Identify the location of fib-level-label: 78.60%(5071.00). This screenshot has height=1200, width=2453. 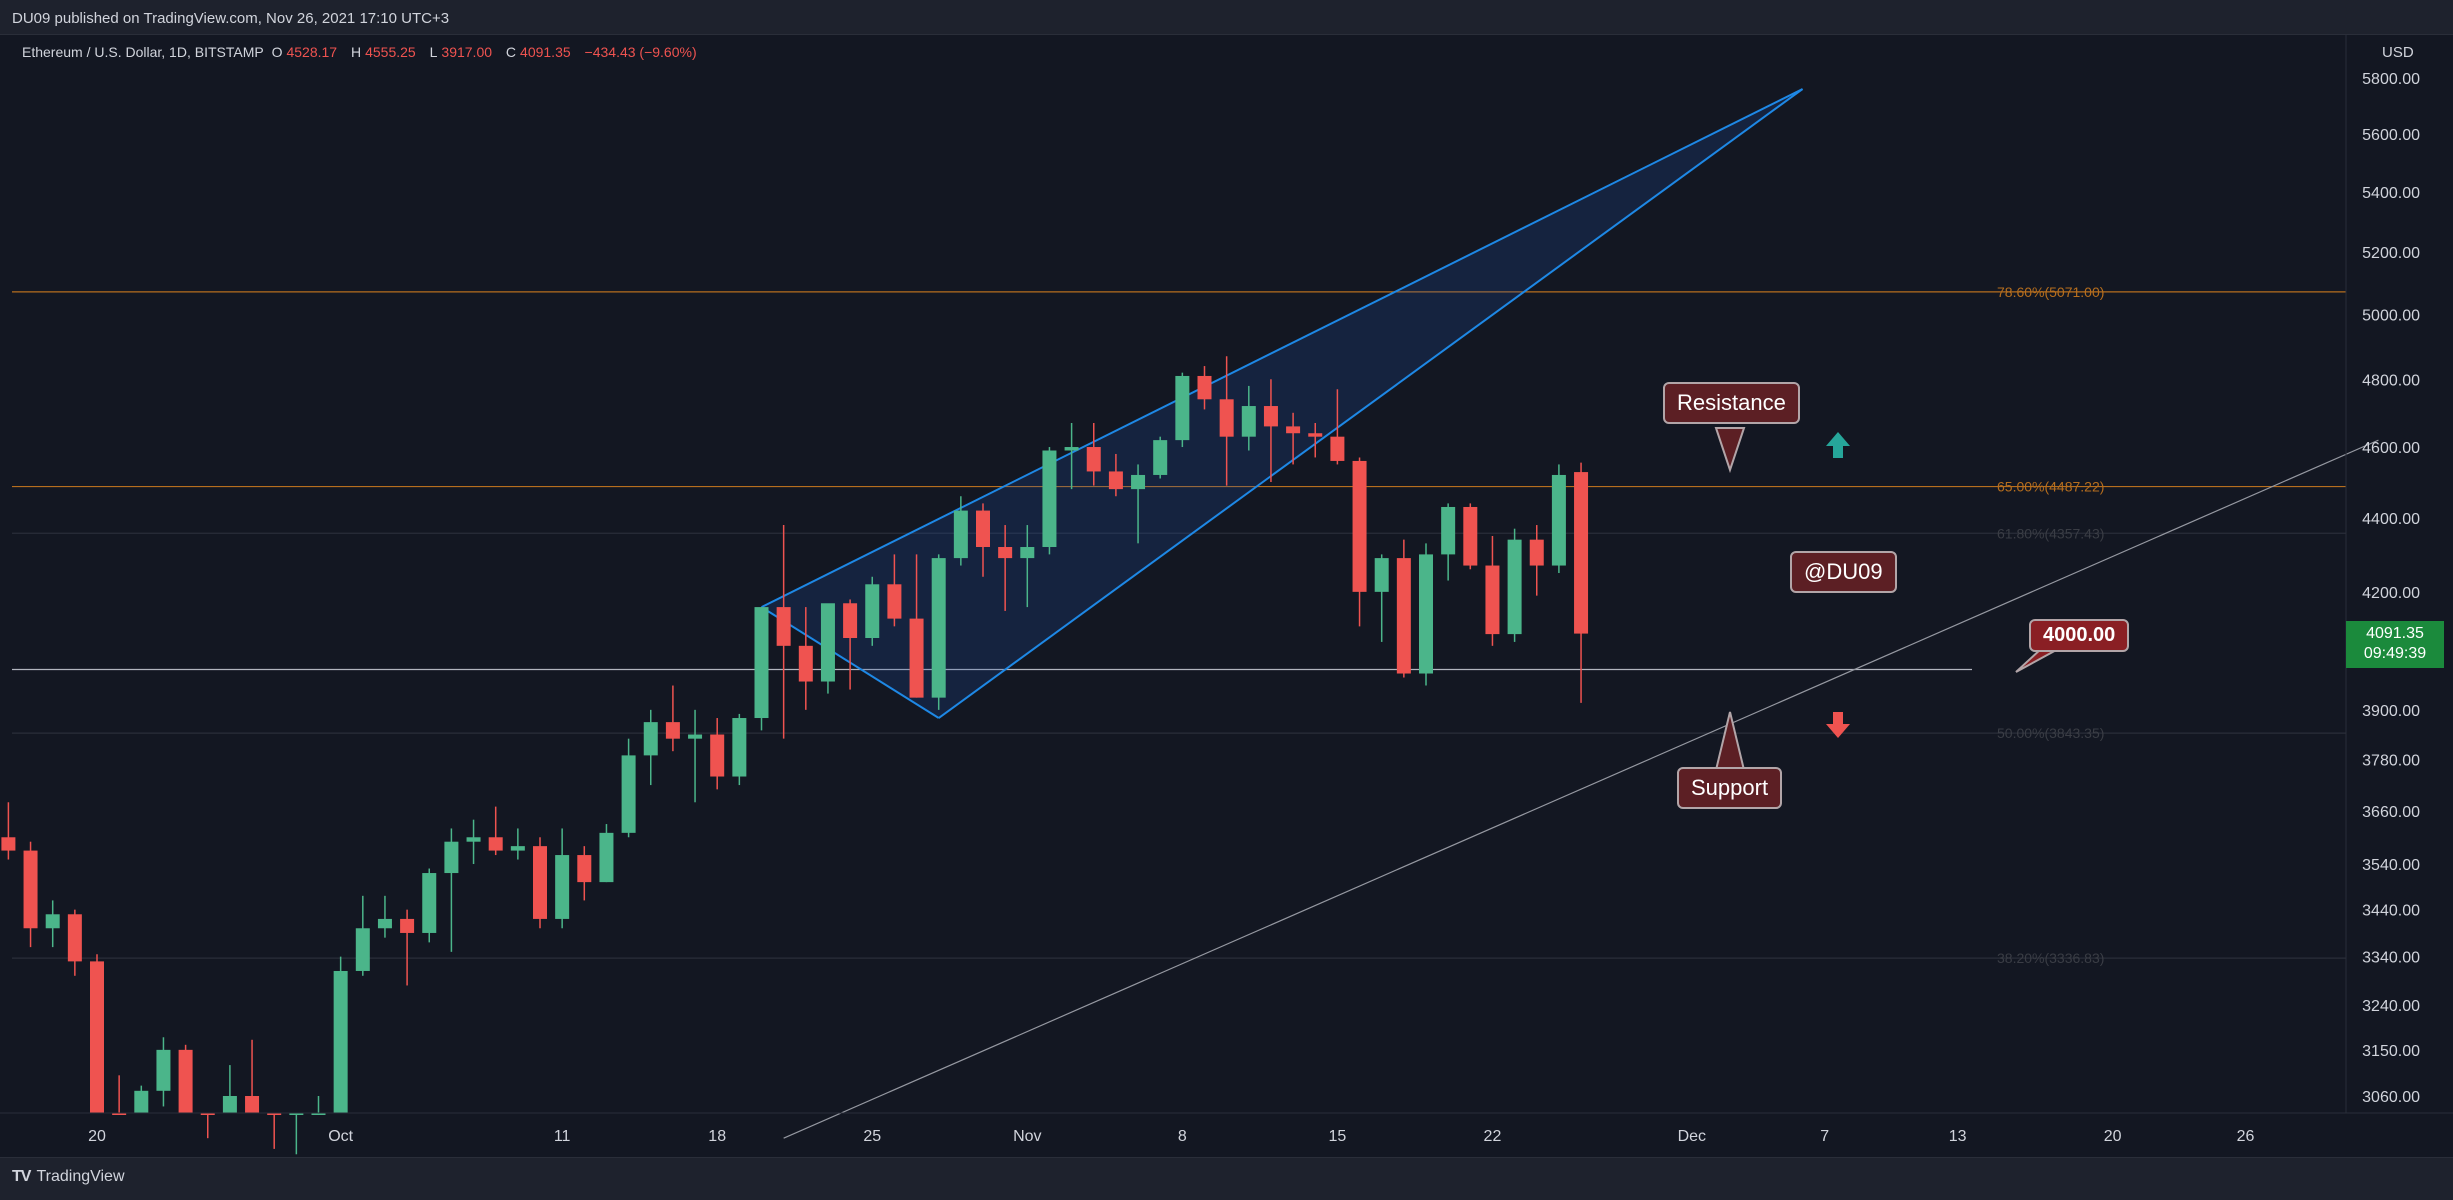
(2050, 292).